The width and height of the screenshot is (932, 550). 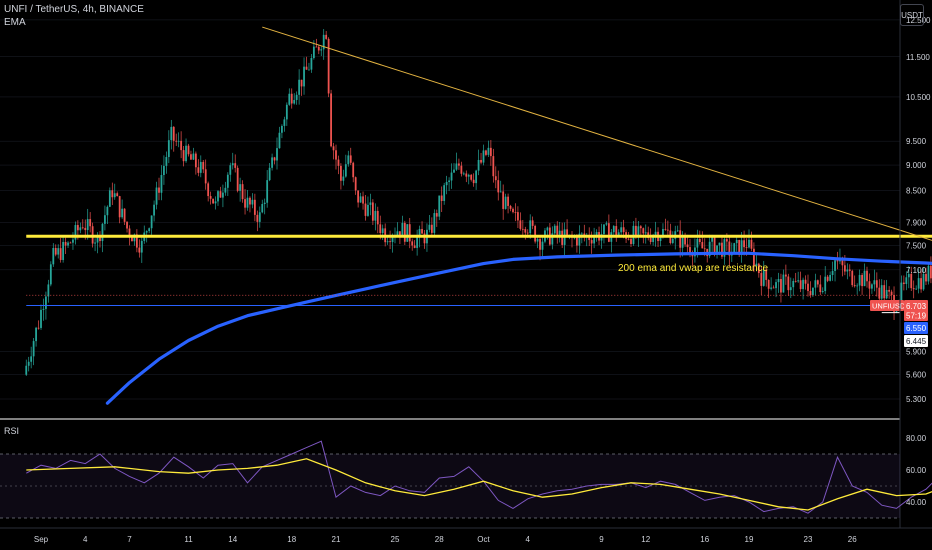 I want to click on indicator-label: EMA, so click(x=15, y=22).